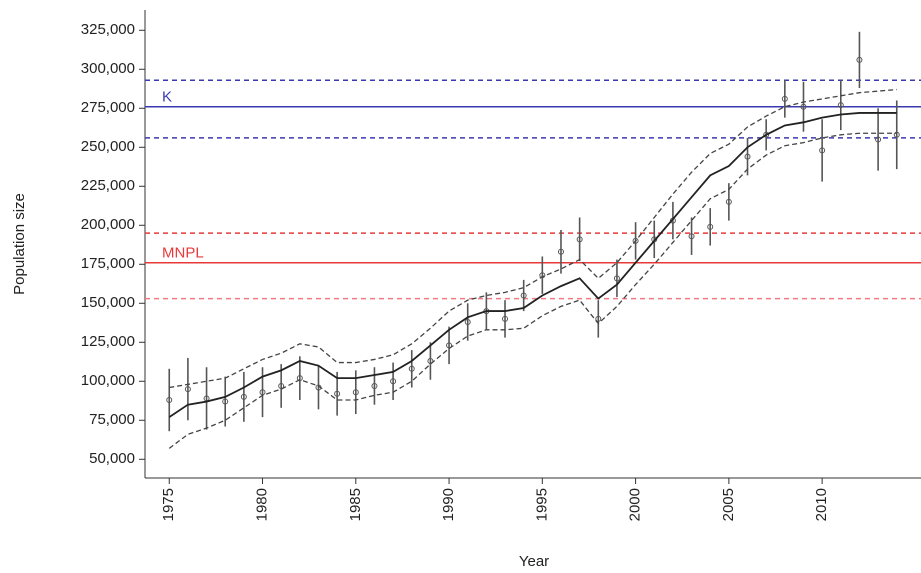 This screenshot has height=573, width=921. I want to click on x-tick-label: 2005, so click(728, 504).